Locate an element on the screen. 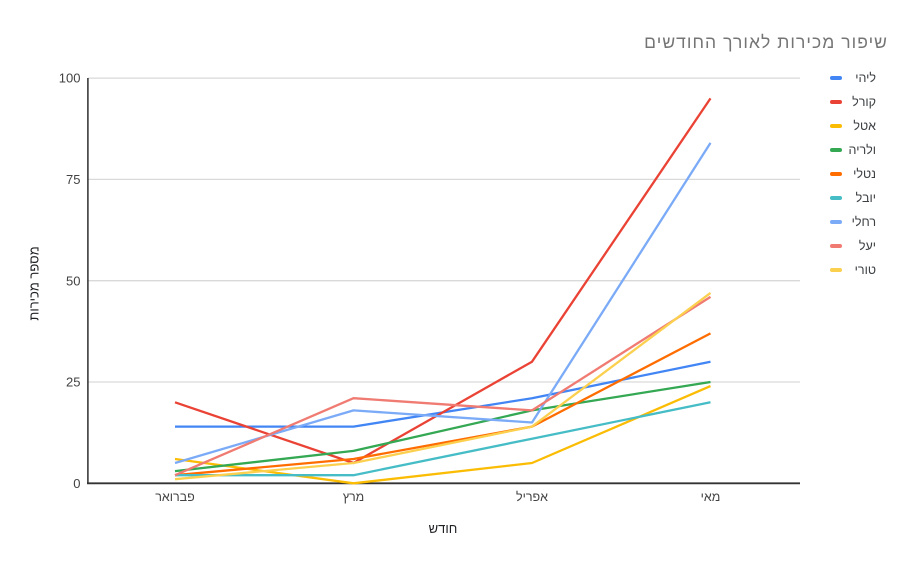 The width and height of the screenshot is (913, 569). svg-text: אטל is located at coordinates (864, 126).